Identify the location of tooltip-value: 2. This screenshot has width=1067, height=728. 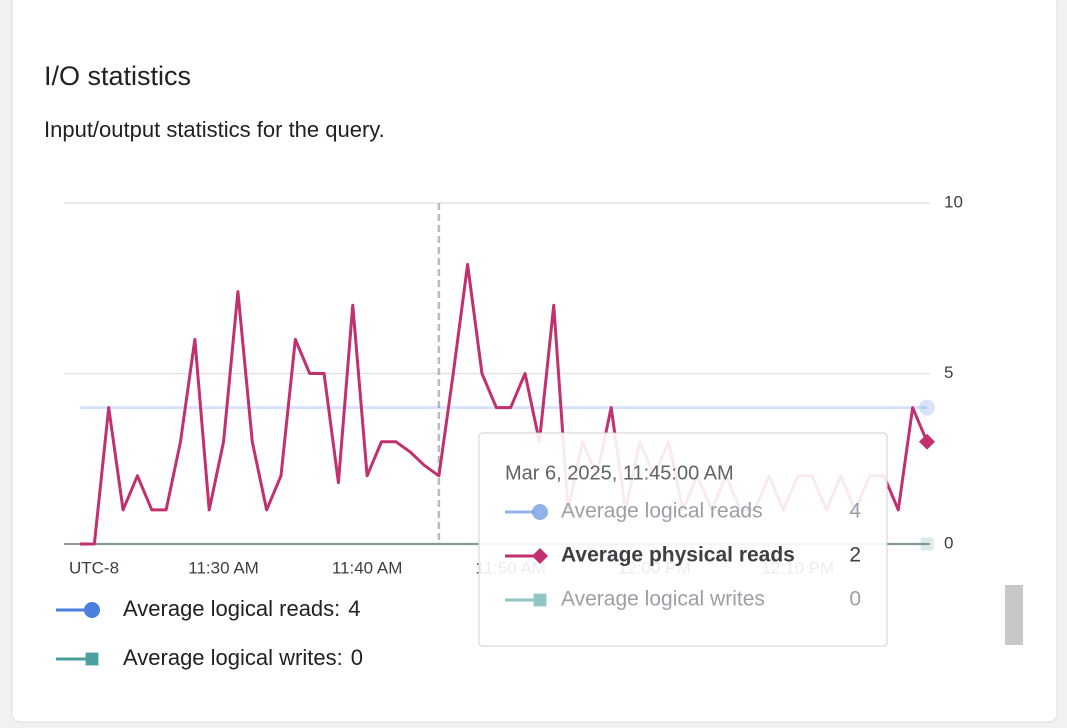
(855, 555).